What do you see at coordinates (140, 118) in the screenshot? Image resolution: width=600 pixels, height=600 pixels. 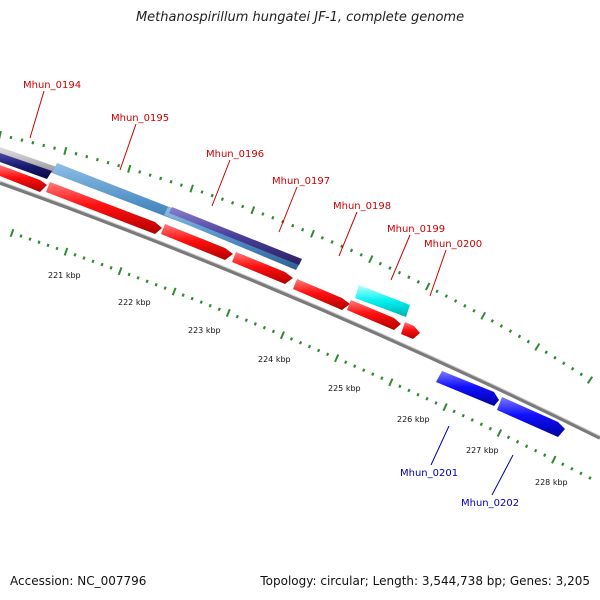 I see `gene-label: Mhun_0195` at bounding box center [140, 118].